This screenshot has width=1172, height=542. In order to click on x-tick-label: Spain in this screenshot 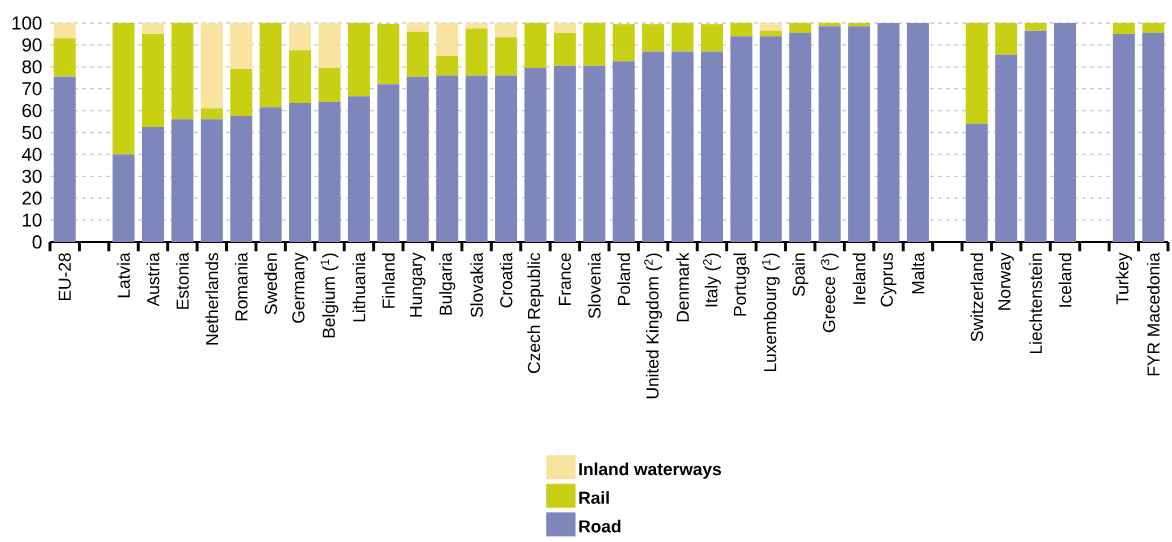, I will do `click(800, 274)`.